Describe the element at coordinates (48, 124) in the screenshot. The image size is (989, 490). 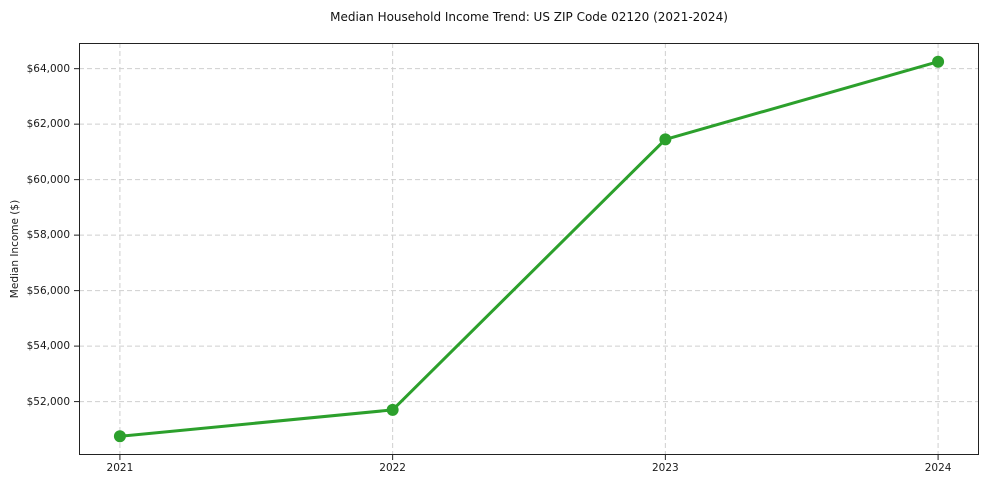
I see `y-tick-label: $62,000` at that location.